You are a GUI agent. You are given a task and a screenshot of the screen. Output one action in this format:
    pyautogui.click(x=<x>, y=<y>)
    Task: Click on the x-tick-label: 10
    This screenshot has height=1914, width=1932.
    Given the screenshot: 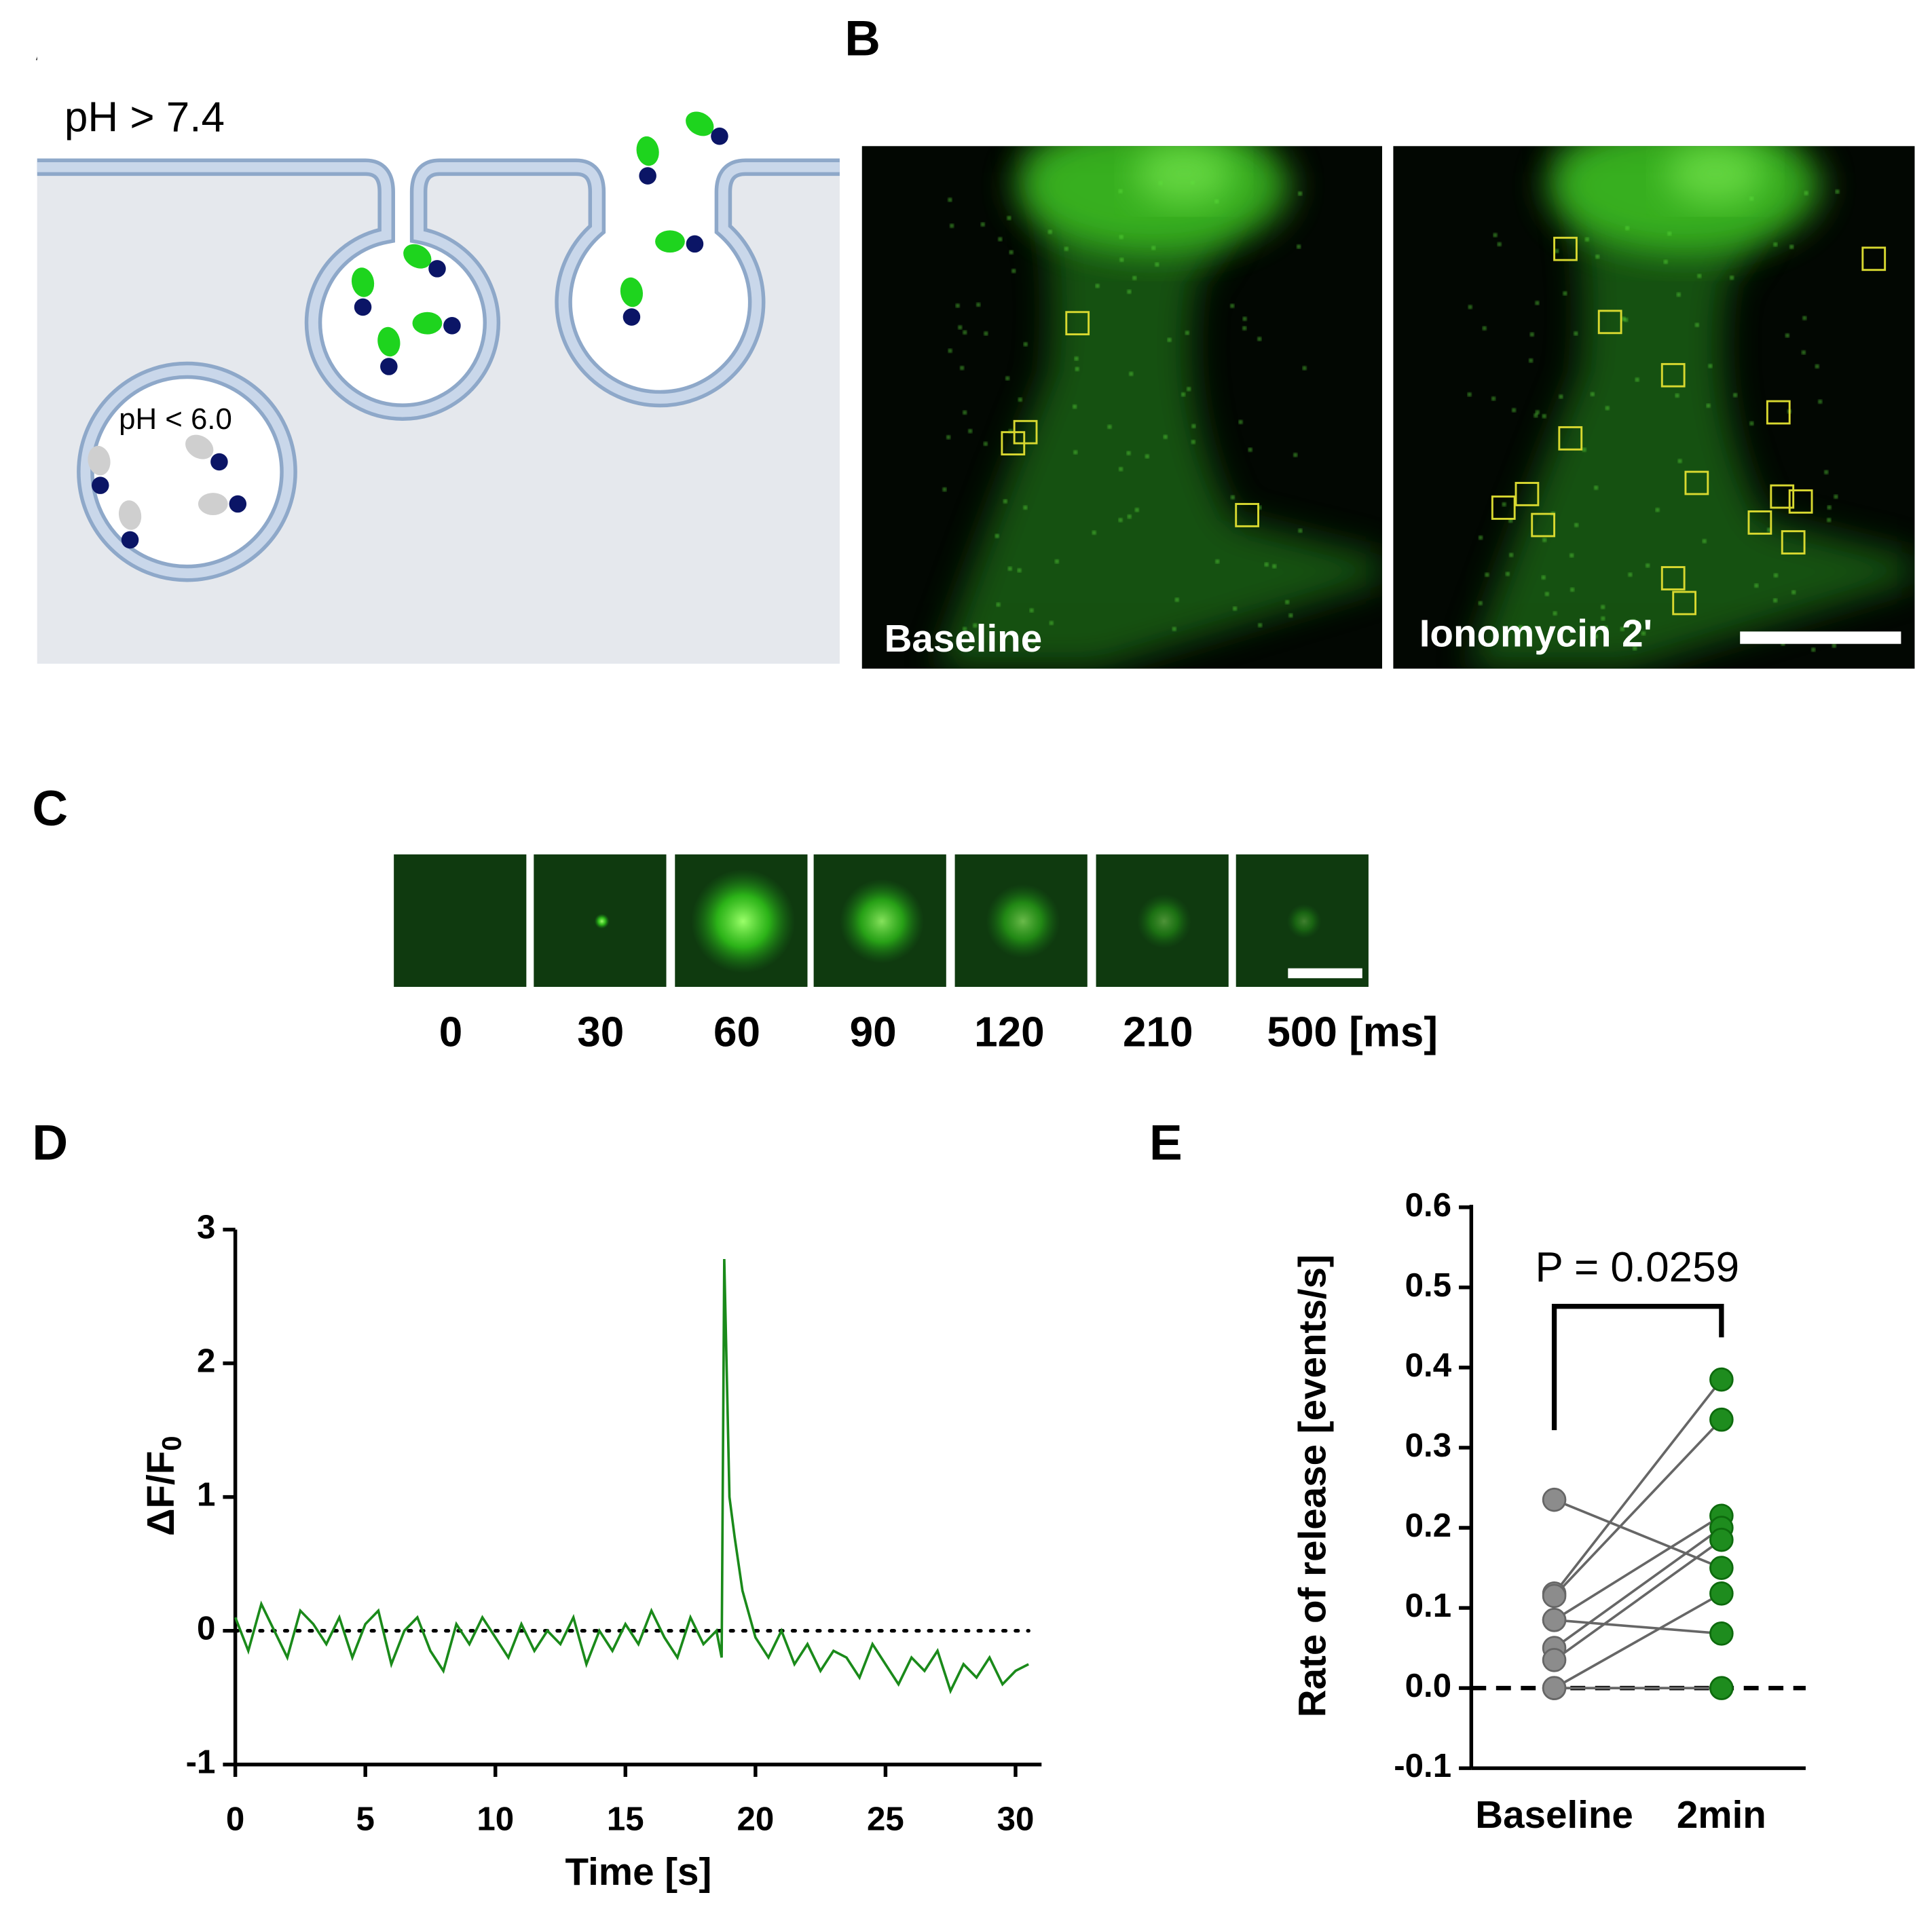 What is the action you would take?
    pyautogui.click(x=495, y=1819)
    